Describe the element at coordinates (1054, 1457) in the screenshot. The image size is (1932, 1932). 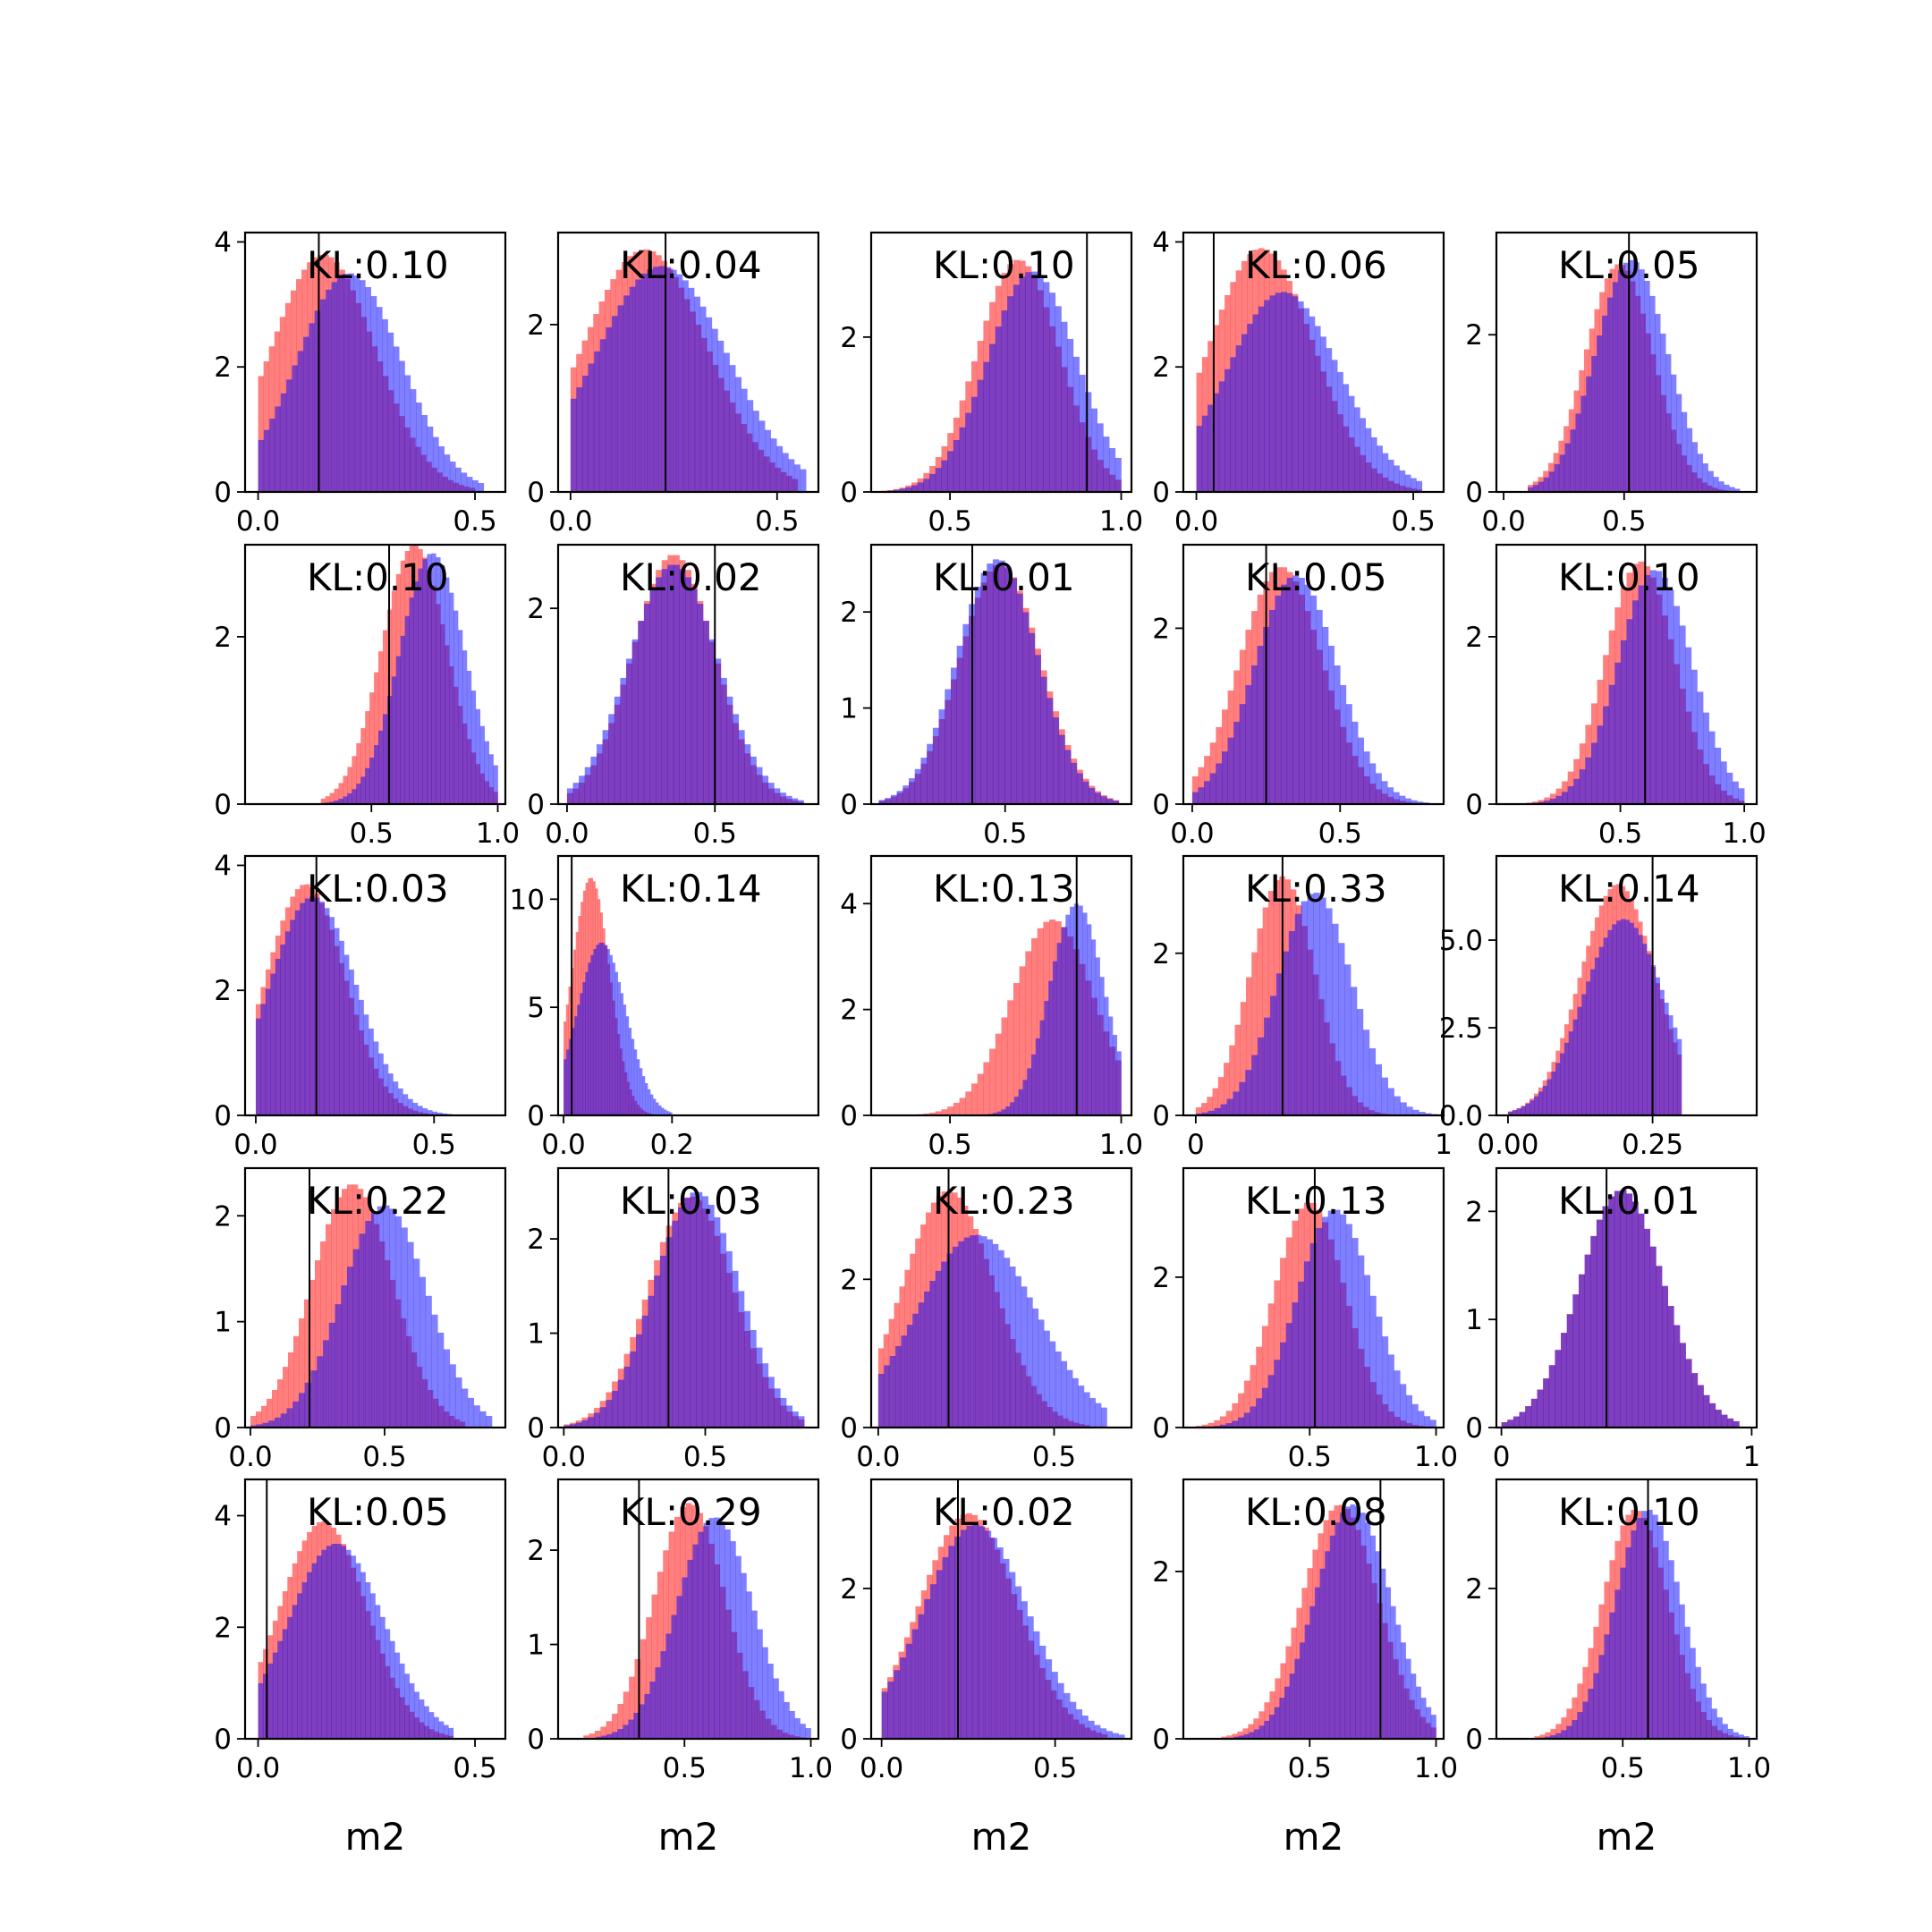
I see `x-tick-label: 0.5` at that location.